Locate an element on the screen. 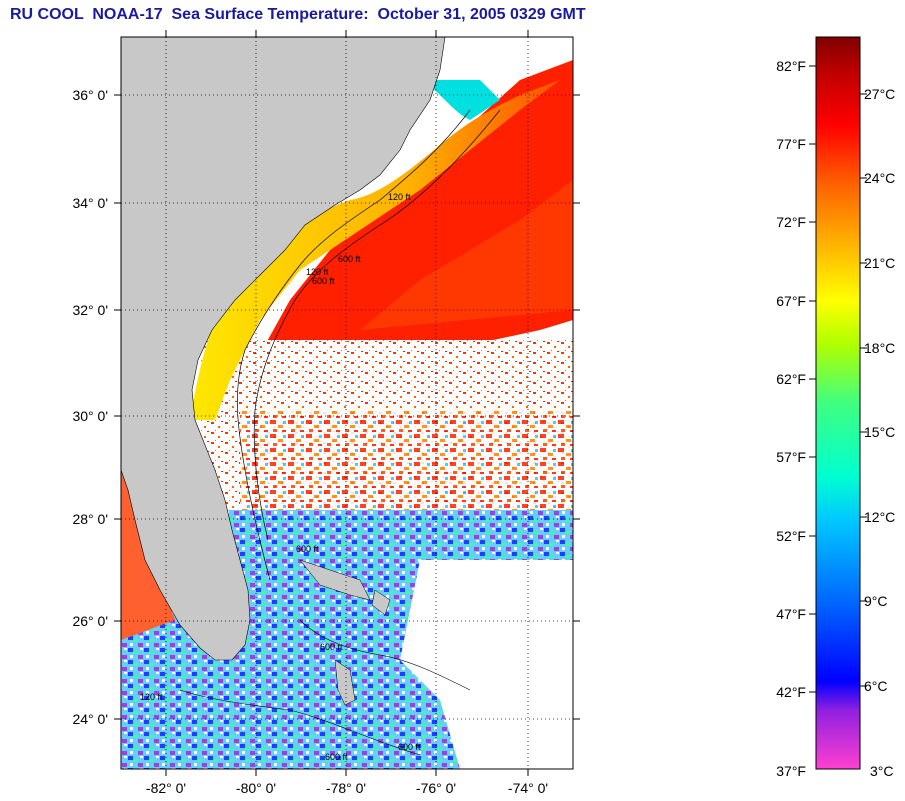  f-label: 47°F is located at coordinates (791, 614).